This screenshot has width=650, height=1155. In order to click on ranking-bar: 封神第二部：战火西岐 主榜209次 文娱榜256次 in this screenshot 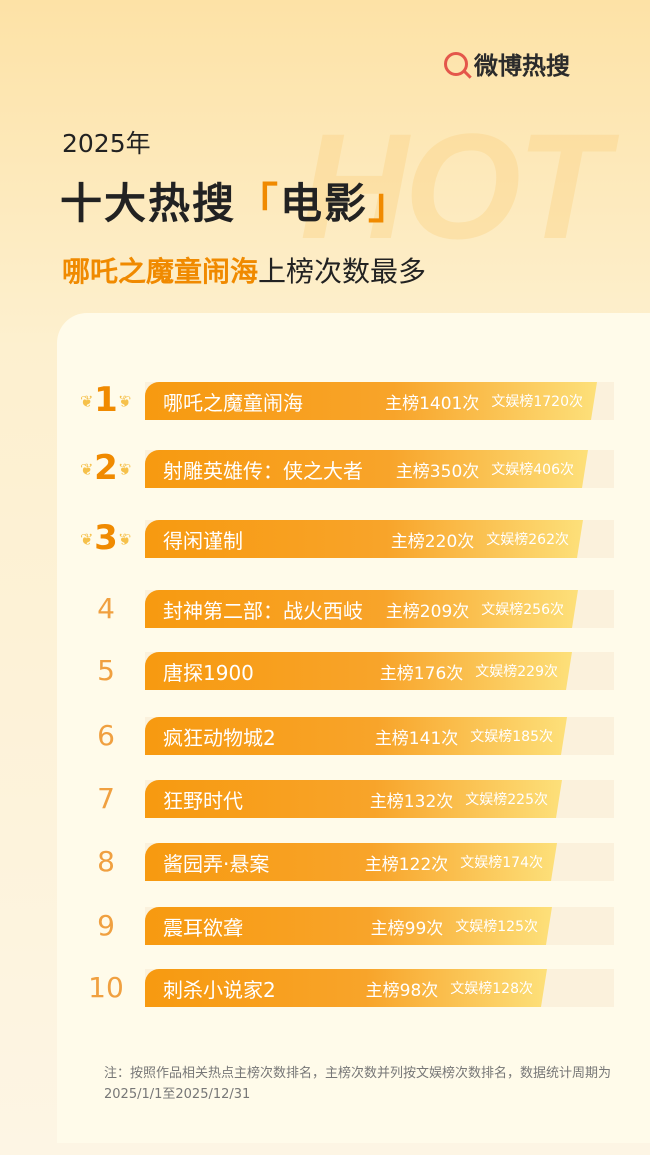, I will do `click(361, 609)`.